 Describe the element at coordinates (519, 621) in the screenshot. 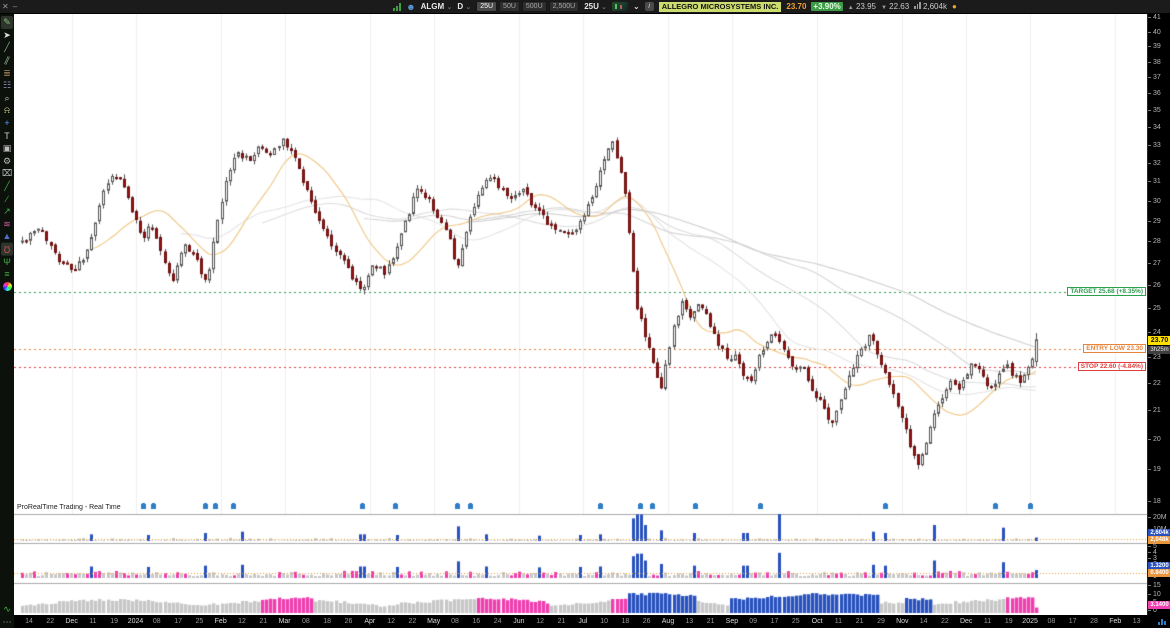

I see `time-axis-label: Jun` at that location.